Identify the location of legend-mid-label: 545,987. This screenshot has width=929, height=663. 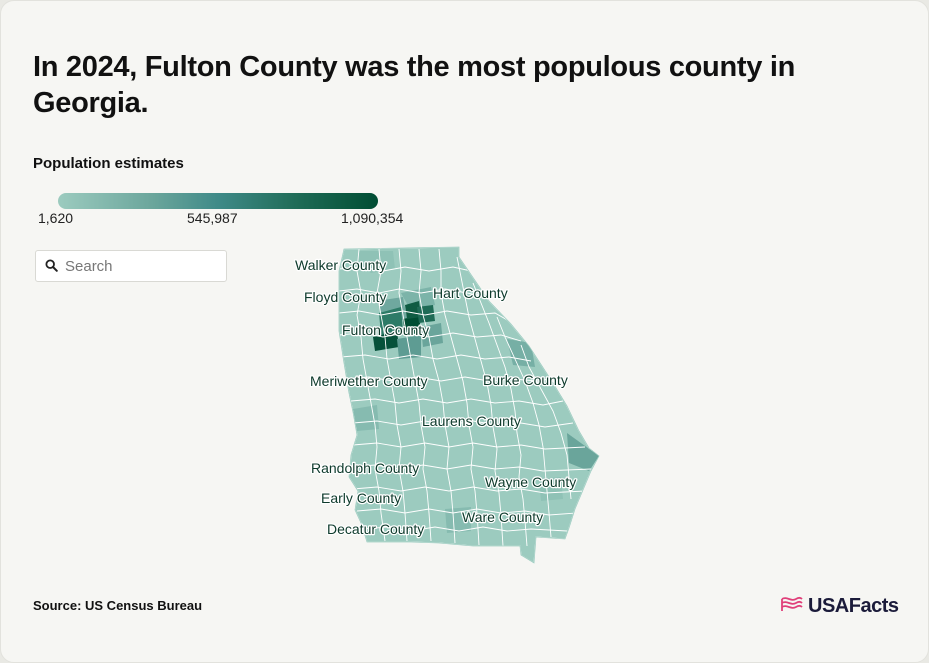
(212, 218).